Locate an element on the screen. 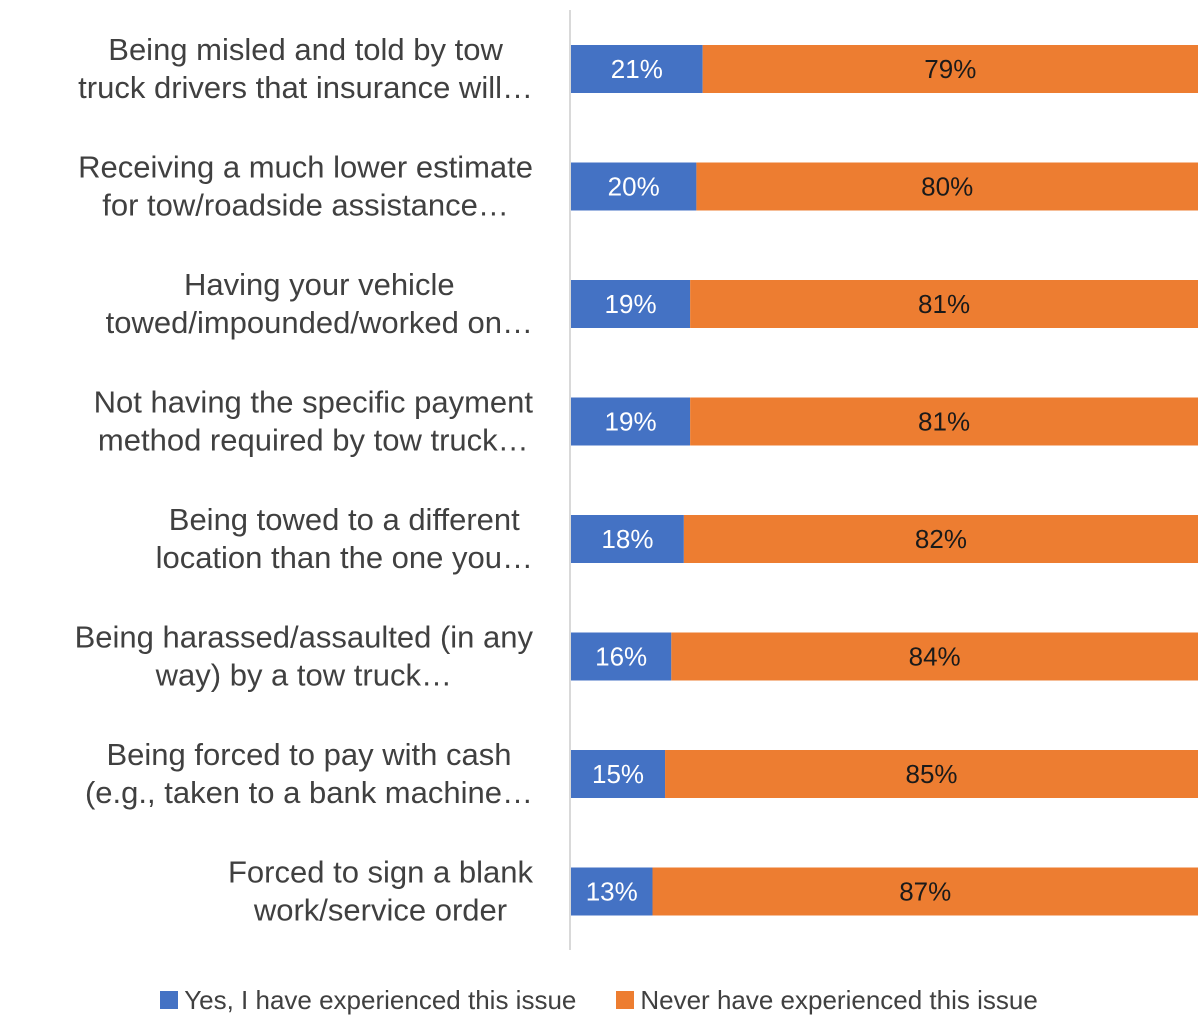 The width and height of the screenshot is (1198, 1022). data-label-yes-6: 15% is located at coordinates (618, 774).